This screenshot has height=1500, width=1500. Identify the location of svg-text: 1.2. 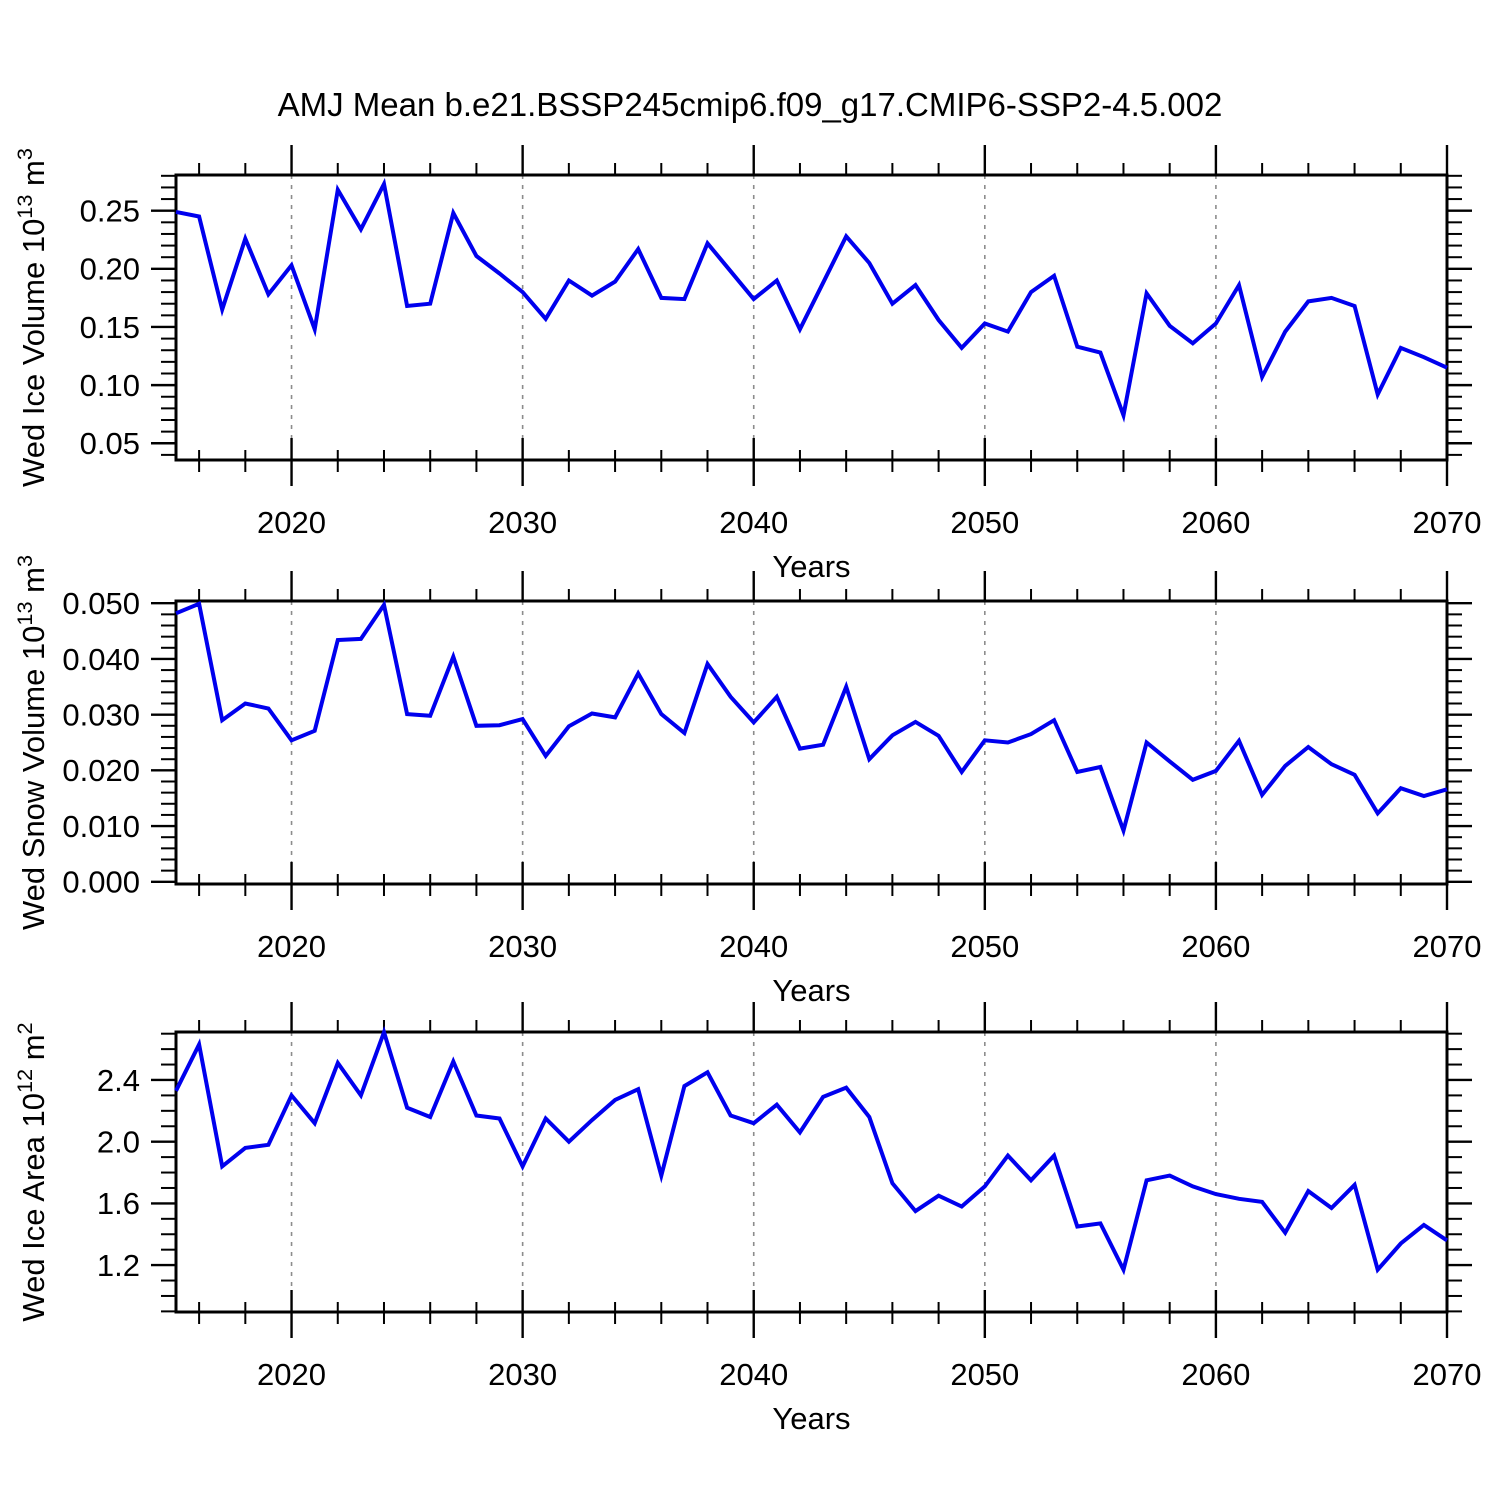
(118, 1265).